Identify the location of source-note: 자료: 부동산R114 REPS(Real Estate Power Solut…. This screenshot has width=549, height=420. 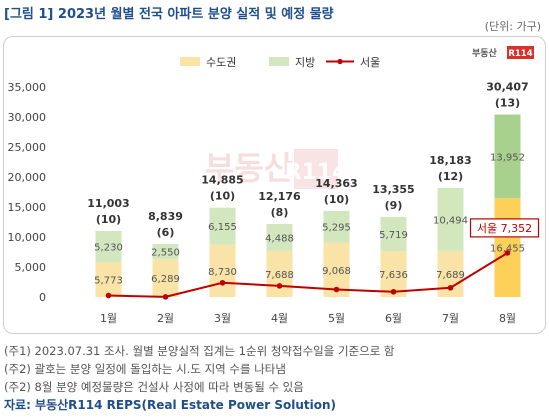
(170, 405).